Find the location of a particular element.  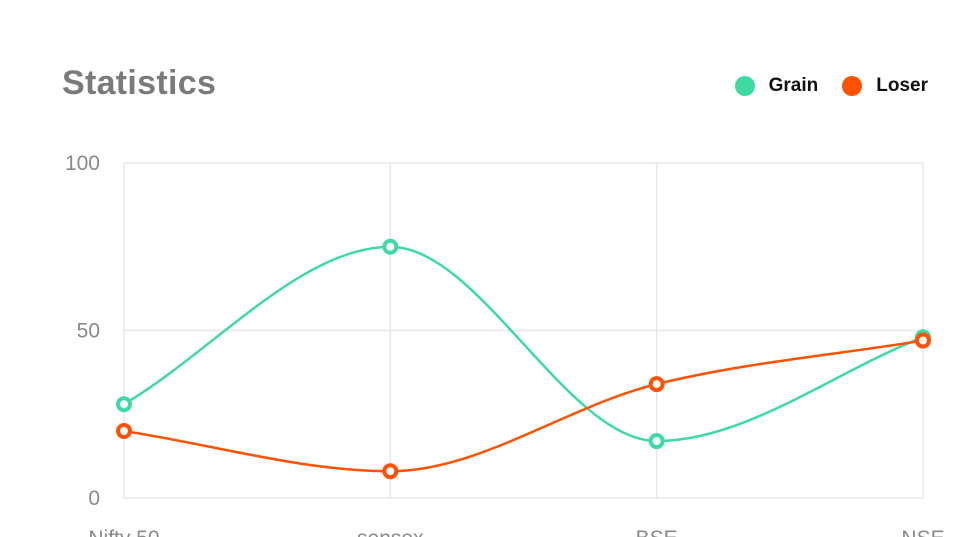

legend-label-loser: Loser is located at coordinates (902, 85).